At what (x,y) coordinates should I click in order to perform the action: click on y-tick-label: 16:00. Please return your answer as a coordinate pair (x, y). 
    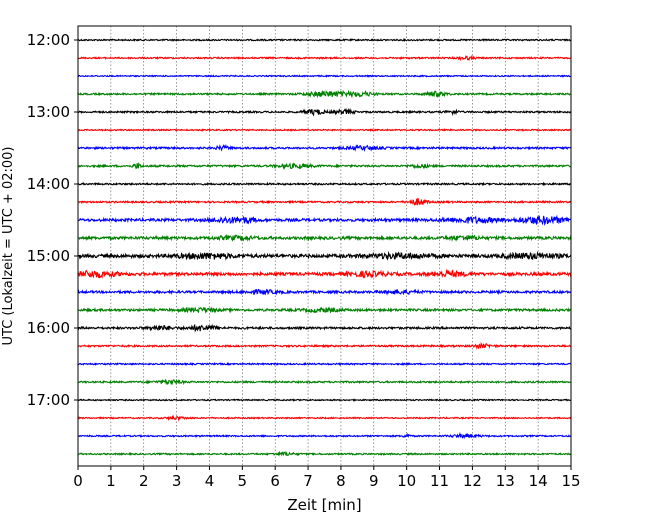
    Looking at the image, I should click on (48, 328).